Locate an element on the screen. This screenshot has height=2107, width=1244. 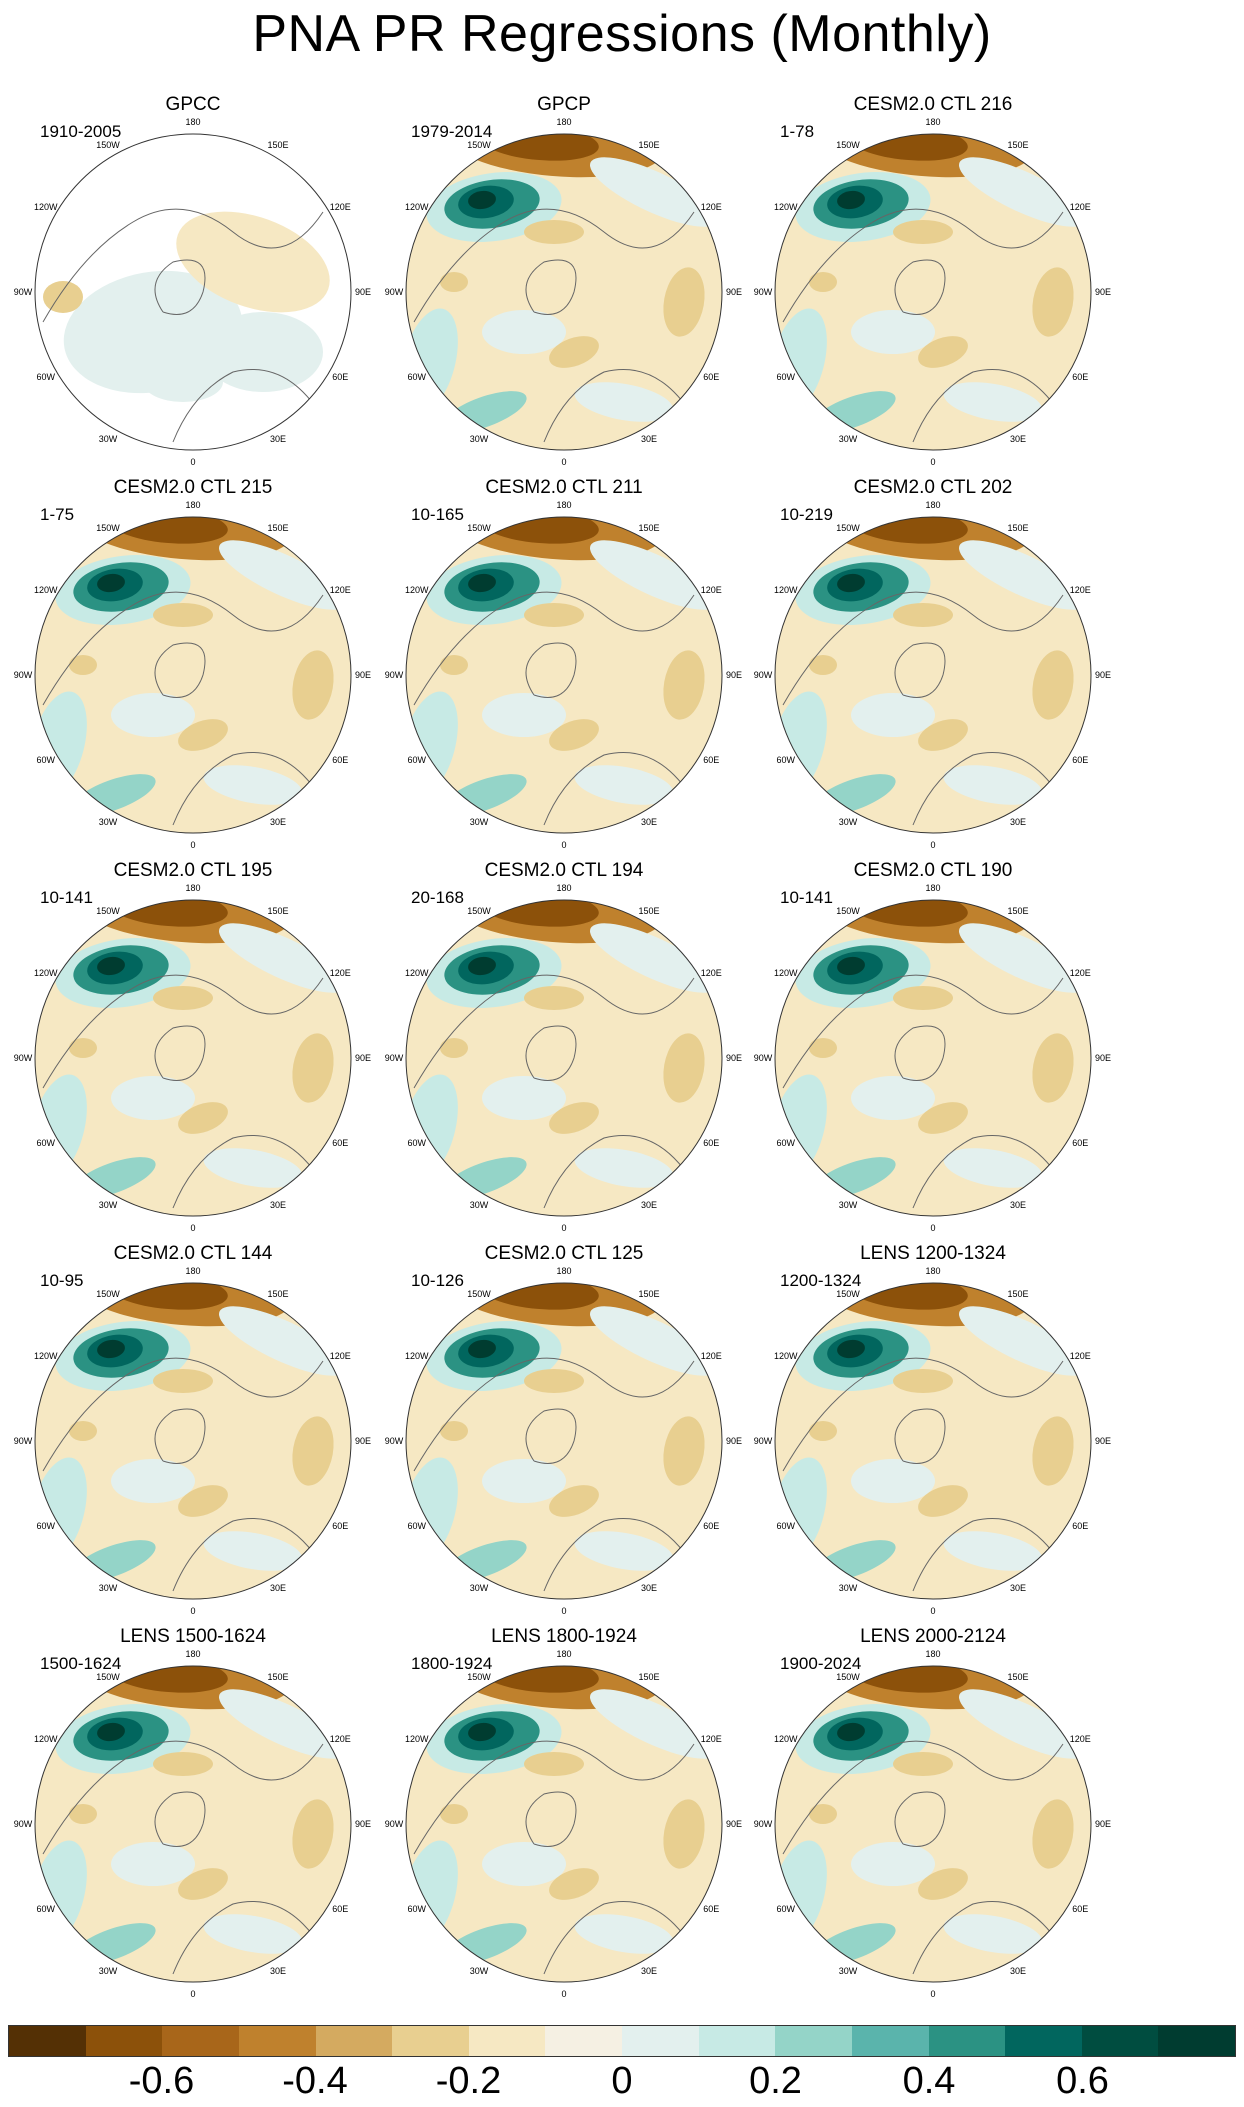
panel-period: 1910-2005 is located at coordinates (81, 131).